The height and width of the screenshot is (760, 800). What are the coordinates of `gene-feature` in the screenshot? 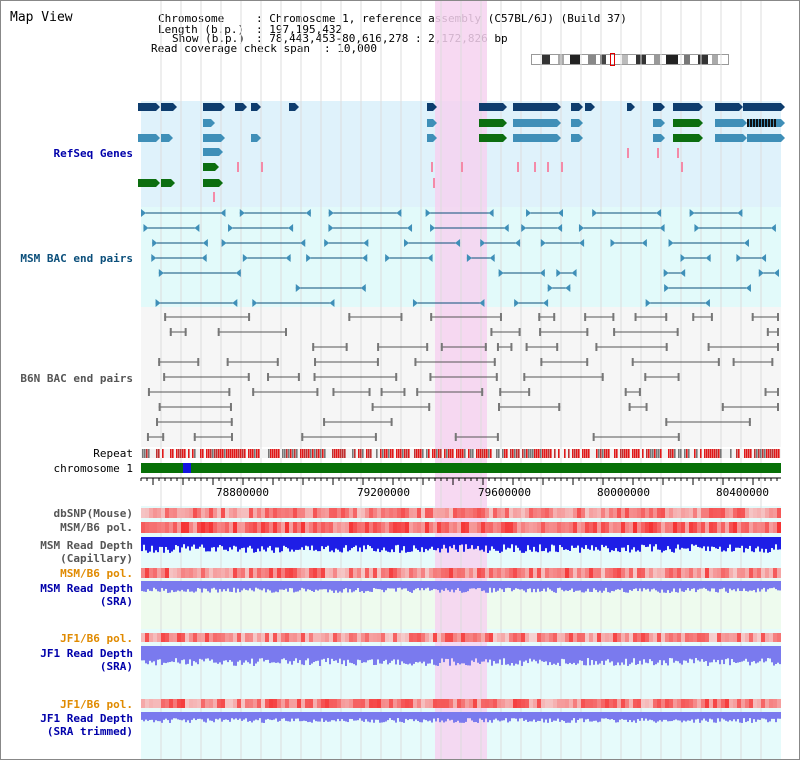 It's located at (657, 138).